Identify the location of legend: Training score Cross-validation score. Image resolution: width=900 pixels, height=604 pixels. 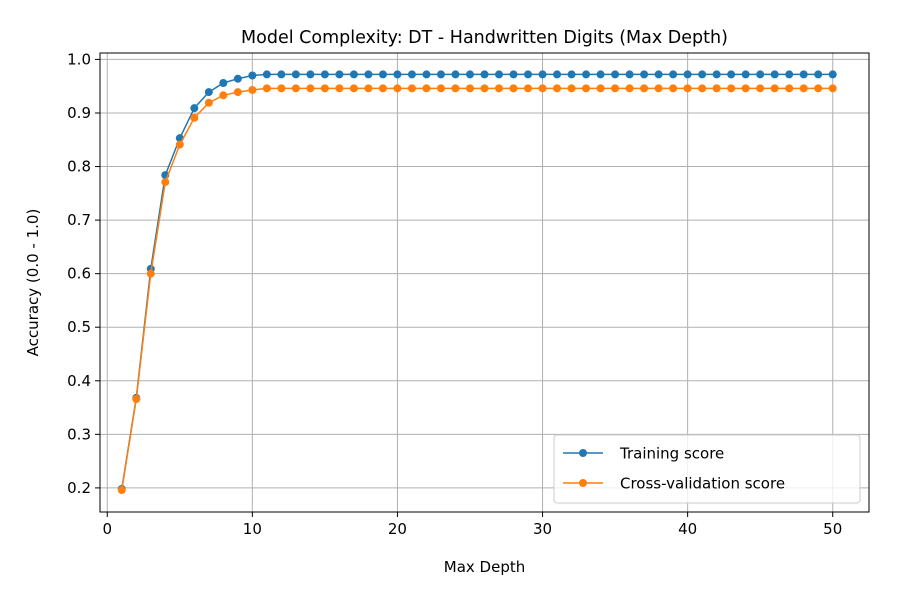
(707, 469).